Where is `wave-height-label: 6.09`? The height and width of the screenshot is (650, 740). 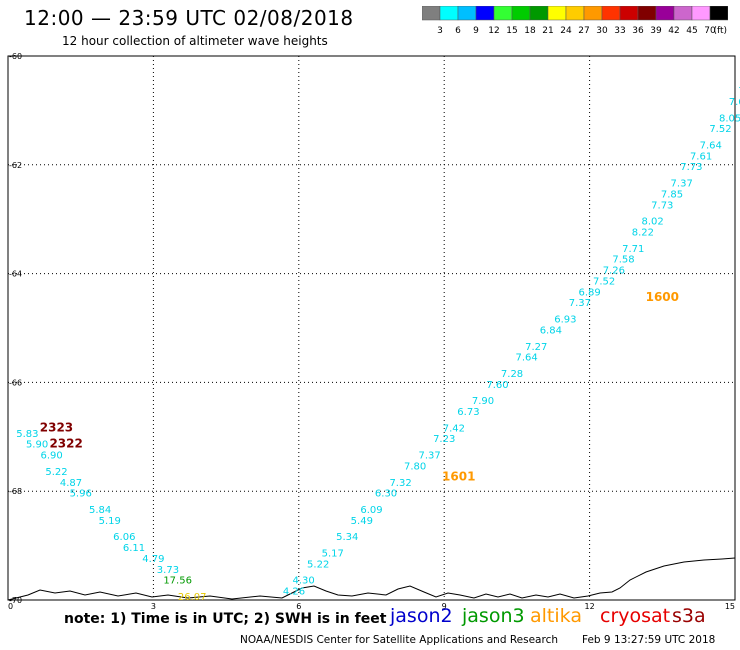 wave-height-label: 6.09 is located at coordinates (371, 510).